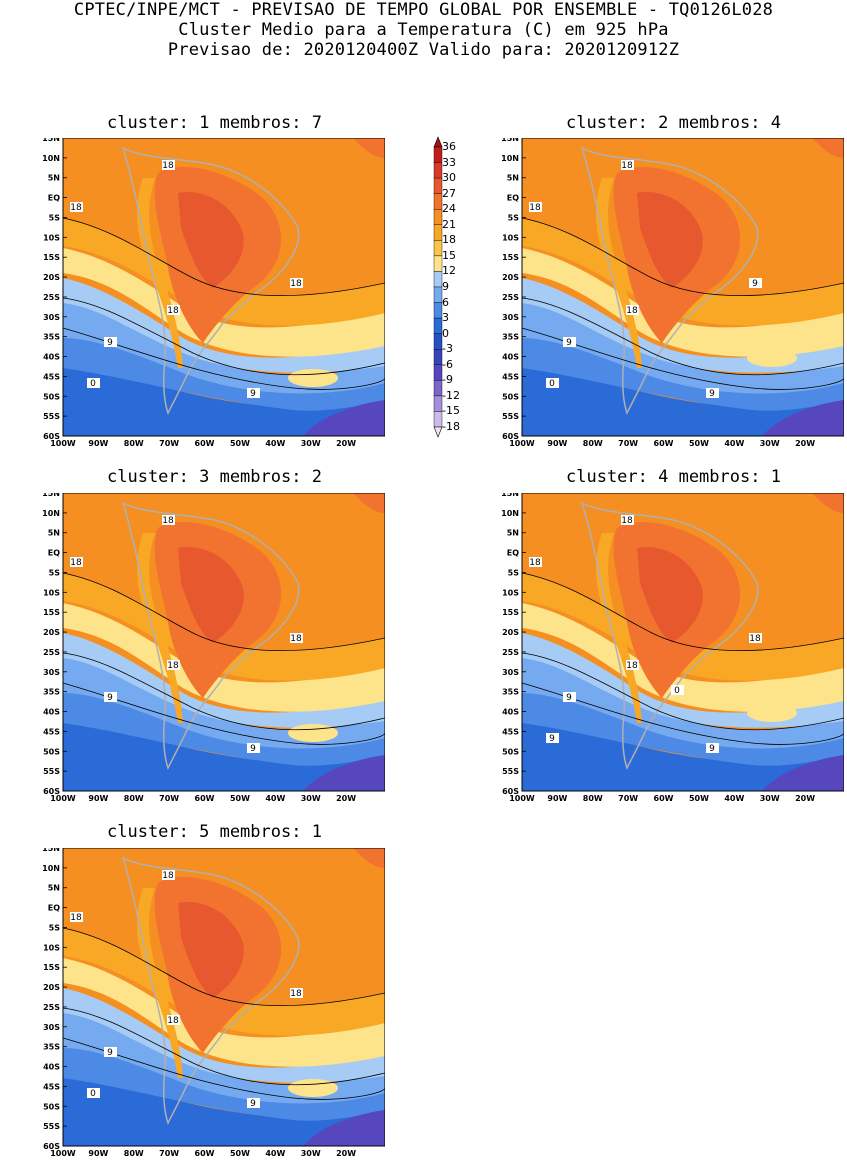 This screenshot has width=847, height=1166. Describe the element at coordinates (449, 162) in the screenshot. I see `colorbar-level-label: 33` at that location.